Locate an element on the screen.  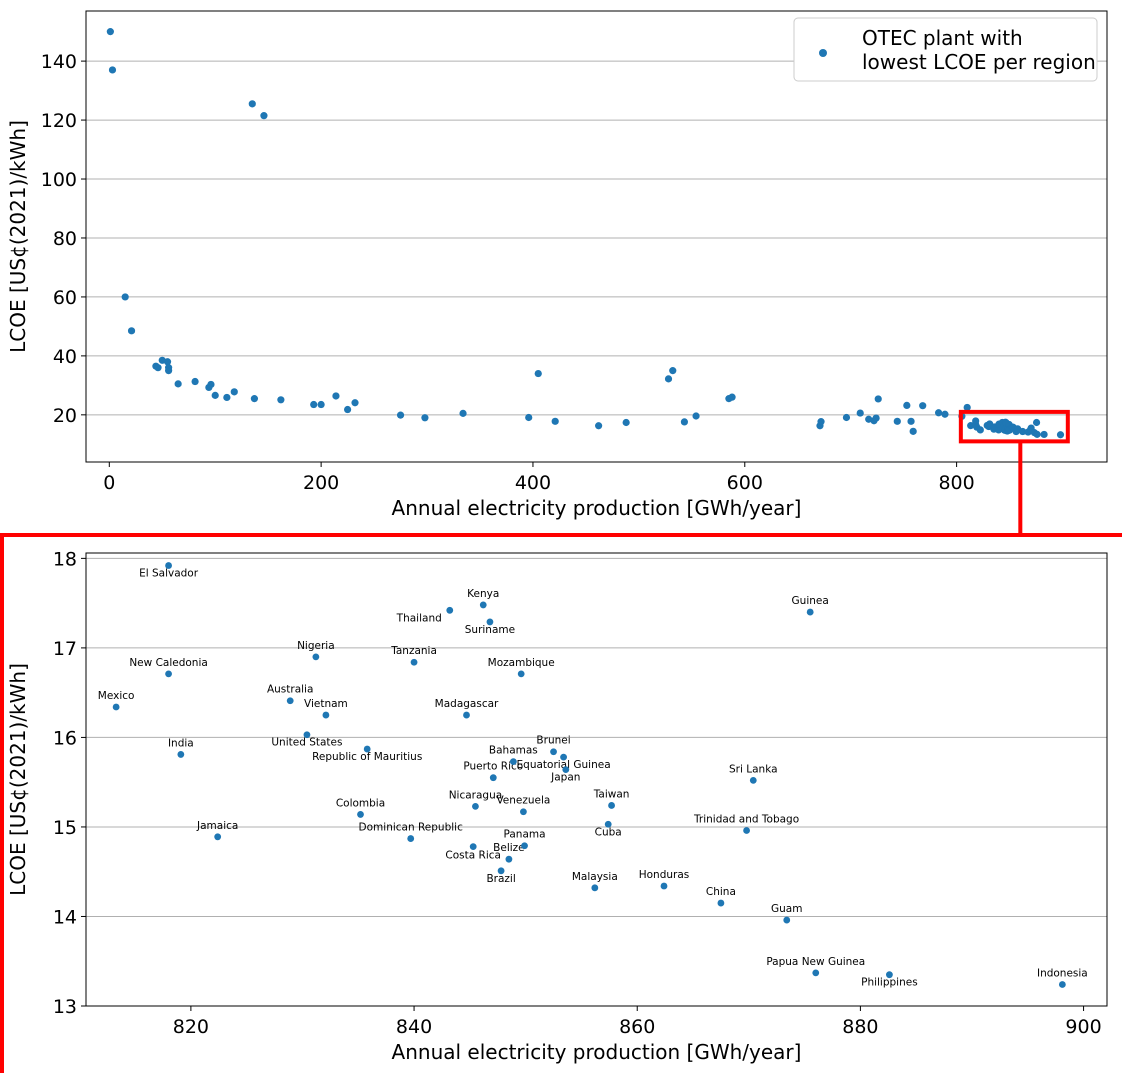
x-tick-label: 860 is located at coordinates (637, 1027).